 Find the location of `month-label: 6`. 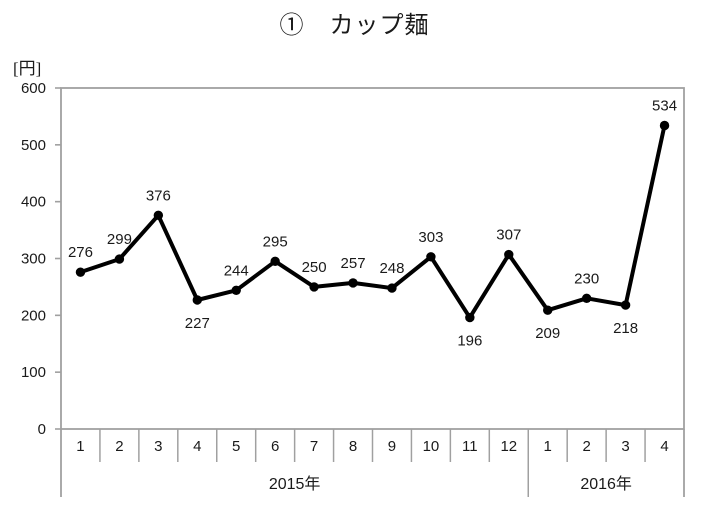

month-label: 6 is located at coordinates (275, 446).